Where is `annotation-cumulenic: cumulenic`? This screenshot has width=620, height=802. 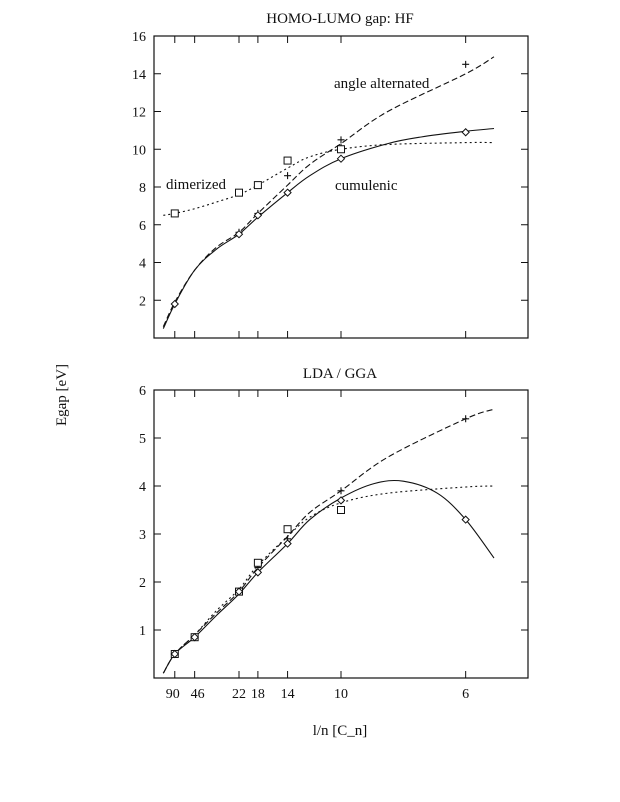
annotation-cumulenic: cumulenic is located at coordinates (366, 186).